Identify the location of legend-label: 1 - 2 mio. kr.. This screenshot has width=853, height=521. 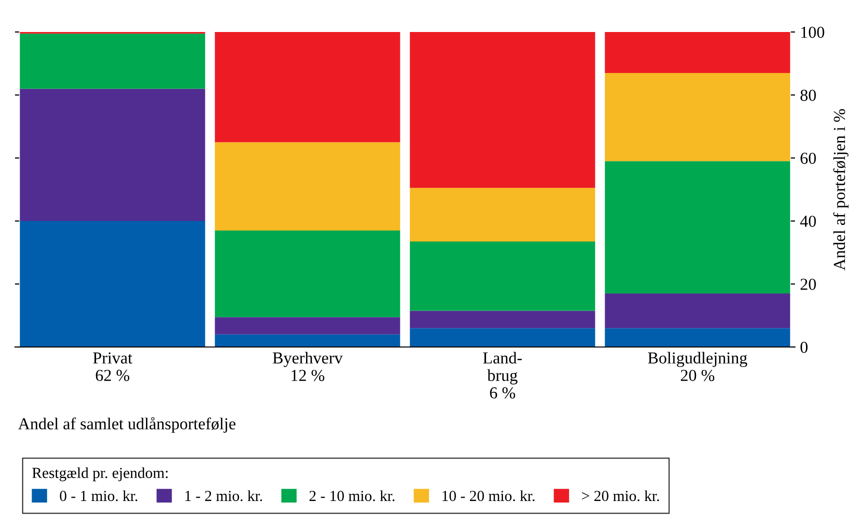
(223, 496).